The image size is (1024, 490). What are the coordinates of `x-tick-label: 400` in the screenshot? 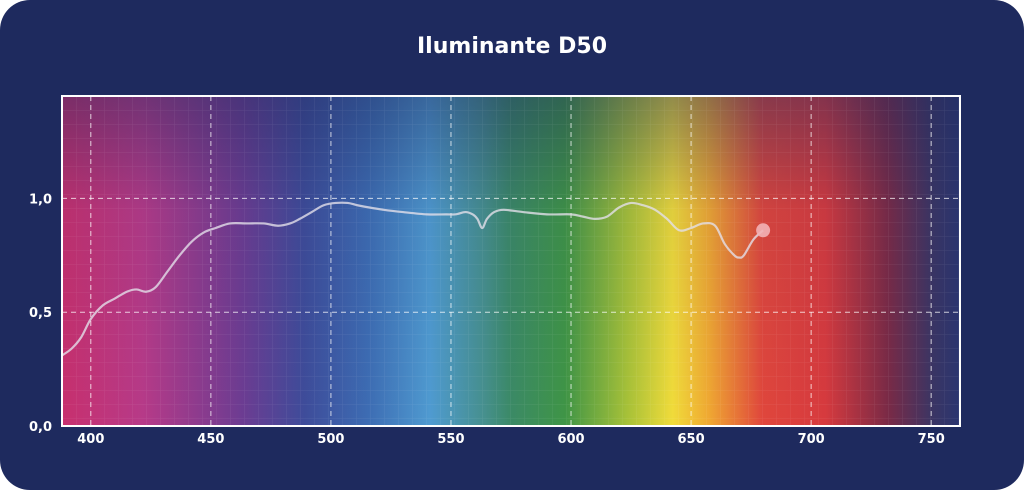 It's located at (90, 439).